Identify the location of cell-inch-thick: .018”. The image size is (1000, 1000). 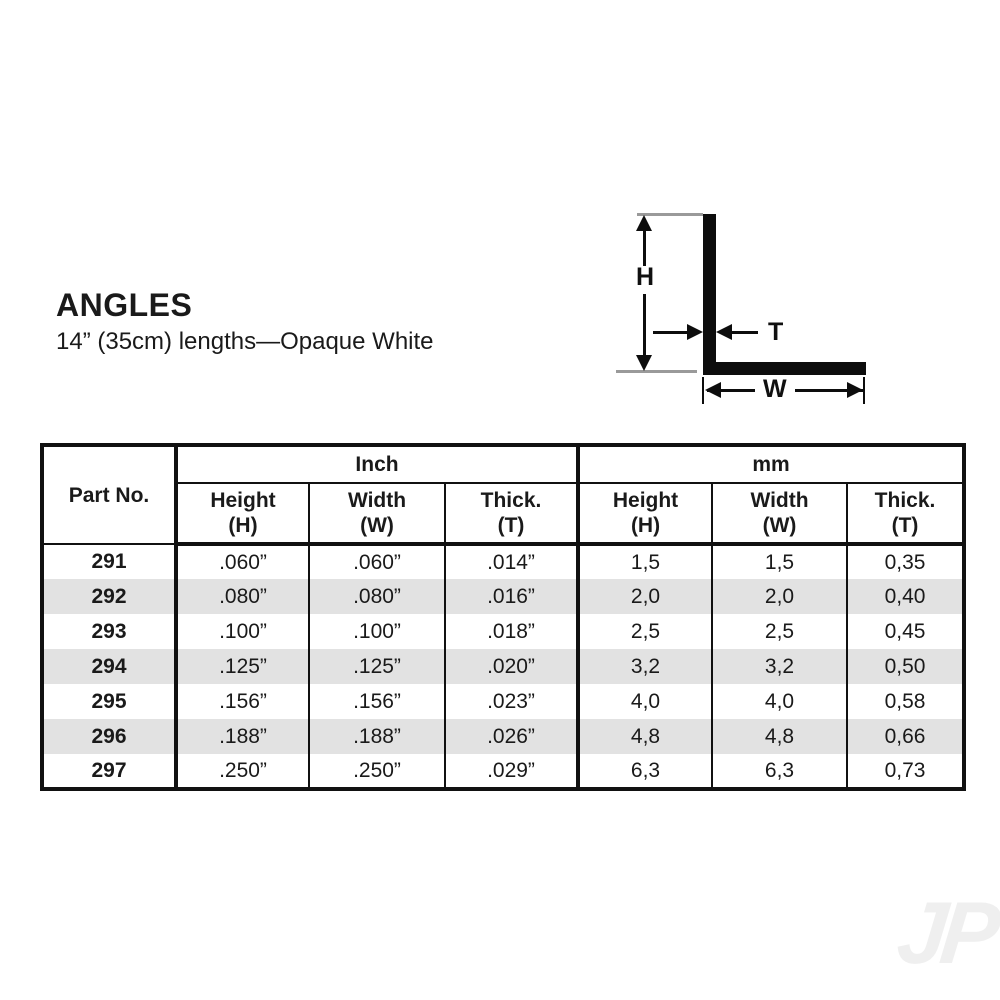
(511, 631).